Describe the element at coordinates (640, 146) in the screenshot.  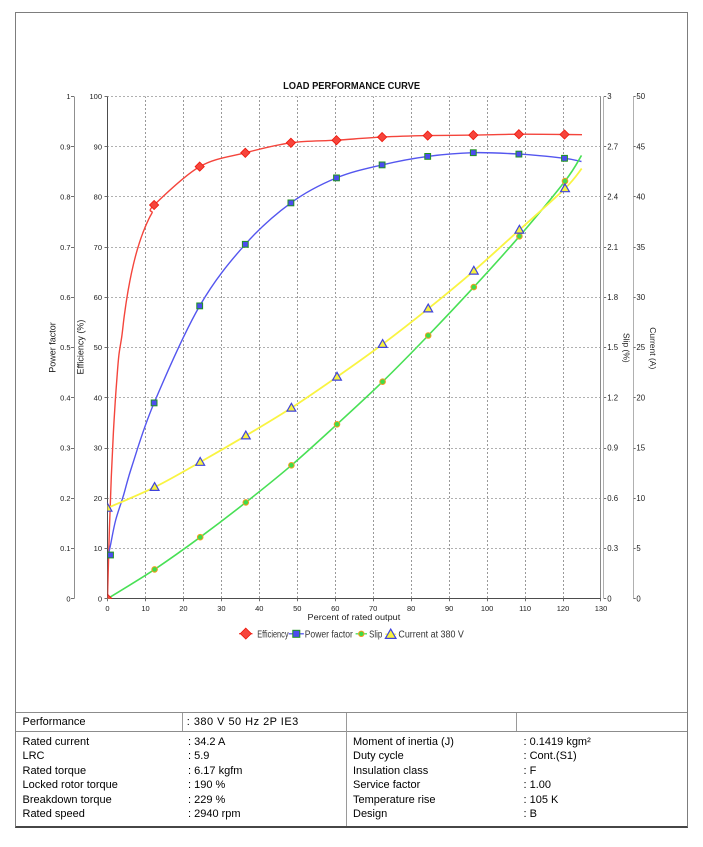
I see `svg-text: 45` at that location.